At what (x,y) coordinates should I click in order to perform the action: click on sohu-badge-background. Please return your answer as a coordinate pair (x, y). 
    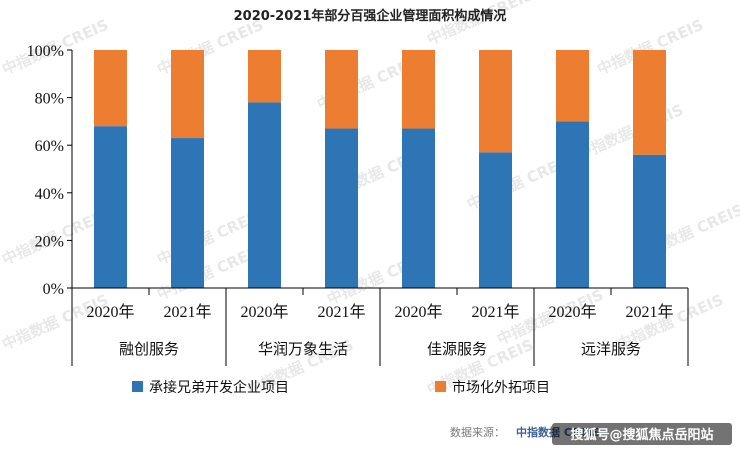
    Looking at the image, I should click on (642, 434).